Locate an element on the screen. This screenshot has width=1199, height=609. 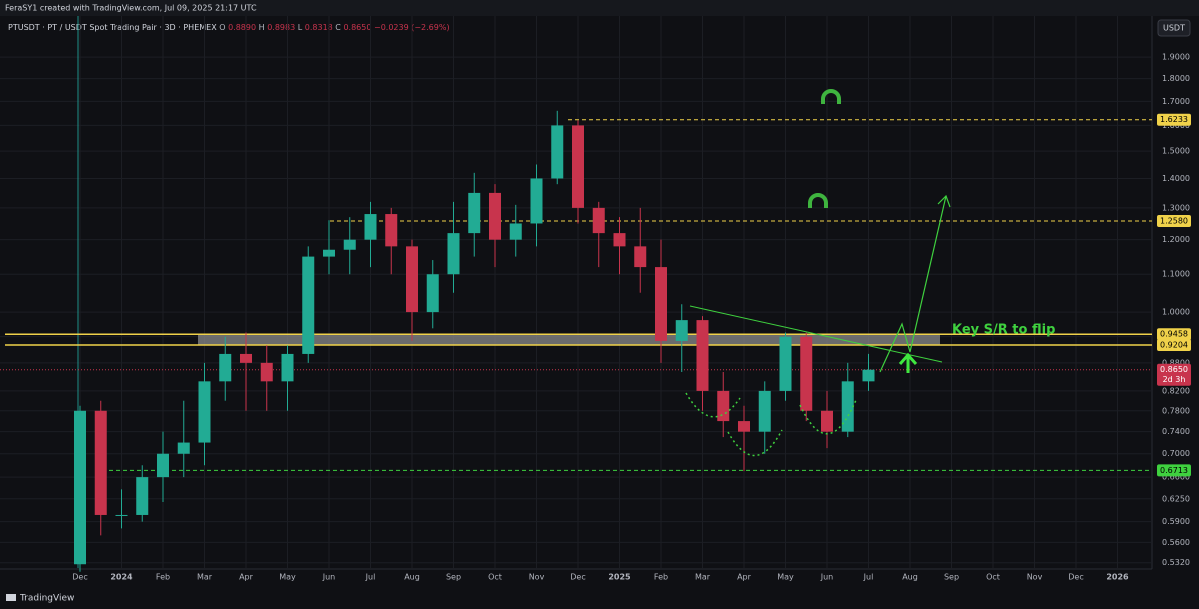
last-price-label: 0.8650 is located at coordinates (1174, 369).